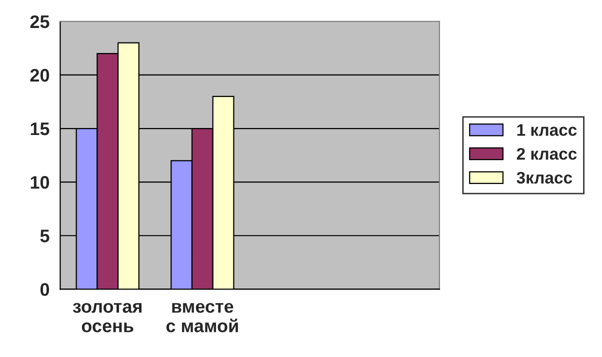  I want to click on y-tick-label: 5, so click(45, 236).